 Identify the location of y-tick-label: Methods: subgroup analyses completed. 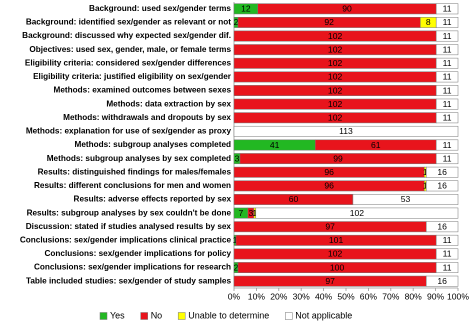
(153, 144).